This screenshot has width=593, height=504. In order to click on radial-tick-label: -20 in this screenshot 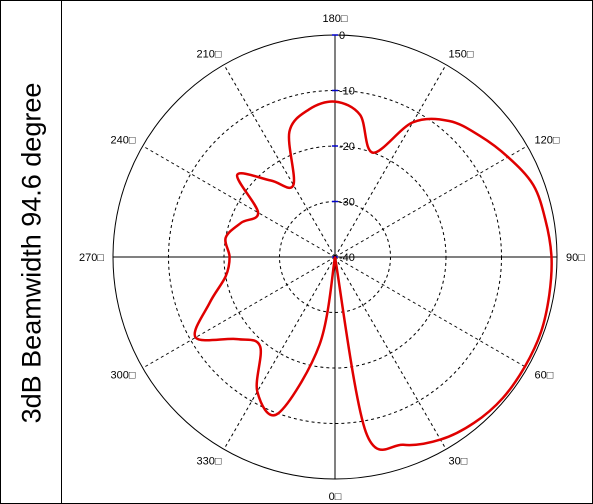, I will do `click(347, 147)`.